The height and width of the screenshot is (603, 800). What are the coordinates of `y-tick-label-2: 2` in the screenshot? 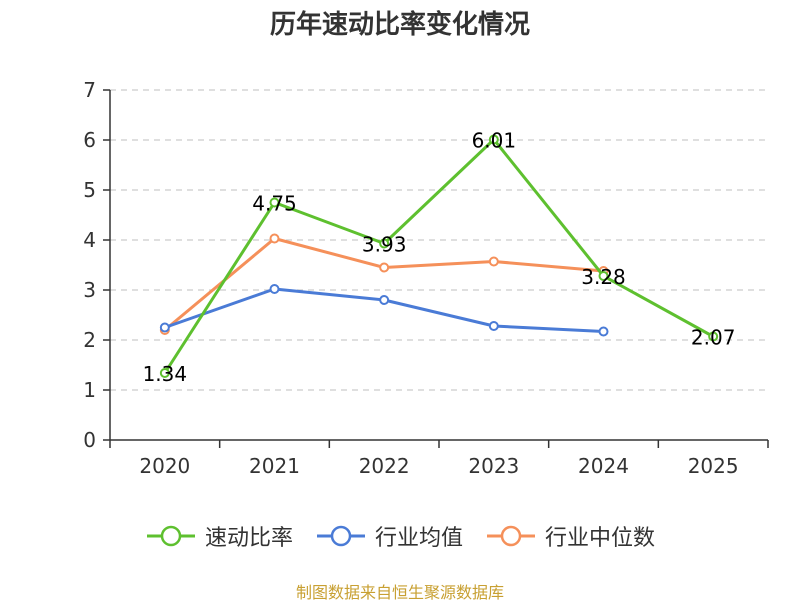 It's located at (89, 340).